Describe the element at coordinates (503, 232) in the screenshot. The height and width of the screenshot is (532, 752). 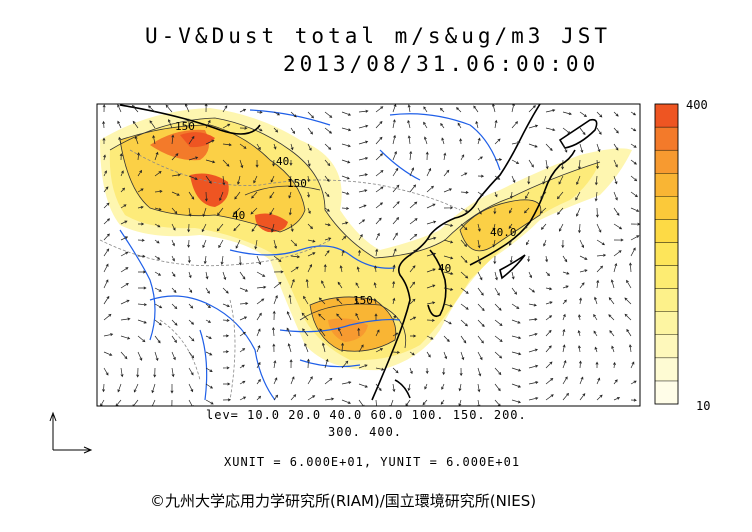
I see `contour-label: 40.0` at that location.